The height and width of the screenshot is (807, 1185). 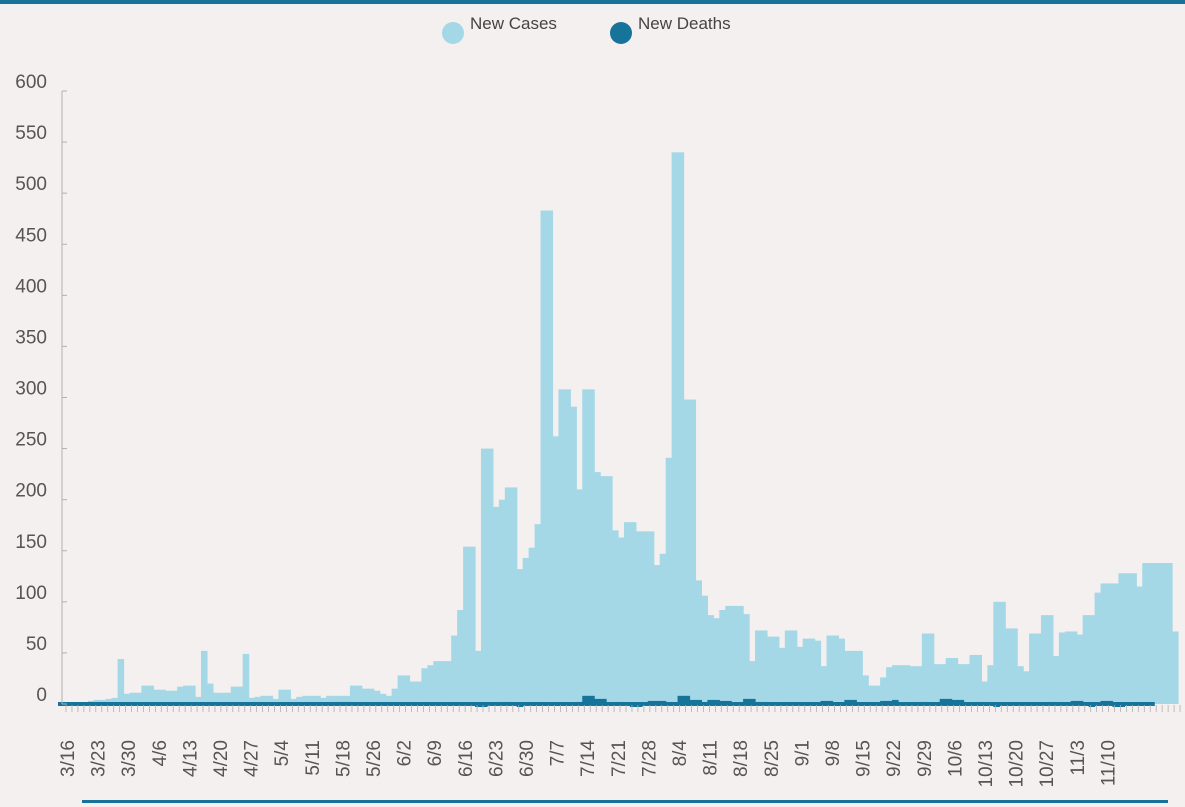 I want to click on x-tick-label: 3/23, so click(x=99, y=758).